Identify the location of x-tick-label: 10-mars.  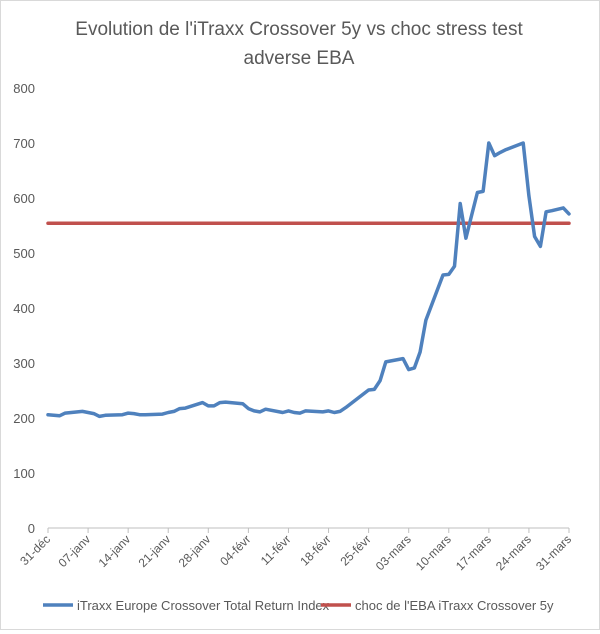
(433, 552).